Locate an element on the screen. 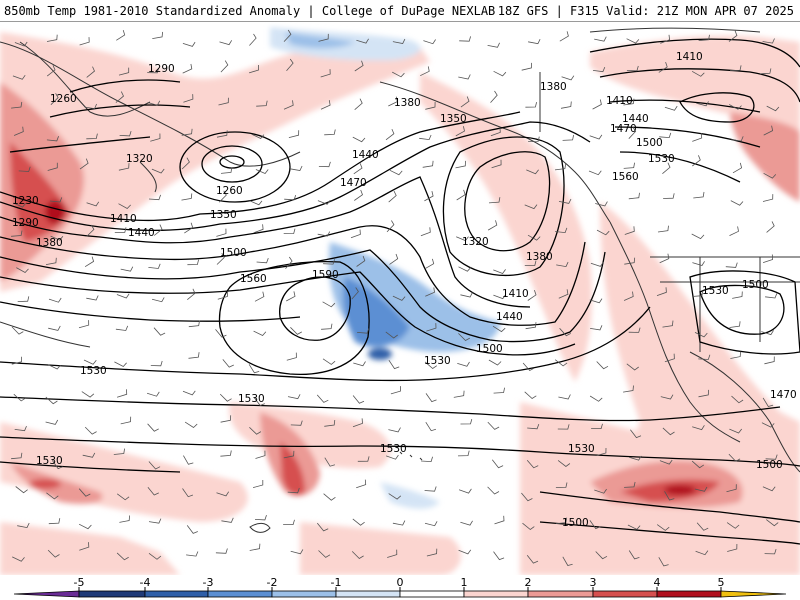 The width and height of the screenshot is (800, 600). contour-label: 1560 is located at coordinates (625, 177).